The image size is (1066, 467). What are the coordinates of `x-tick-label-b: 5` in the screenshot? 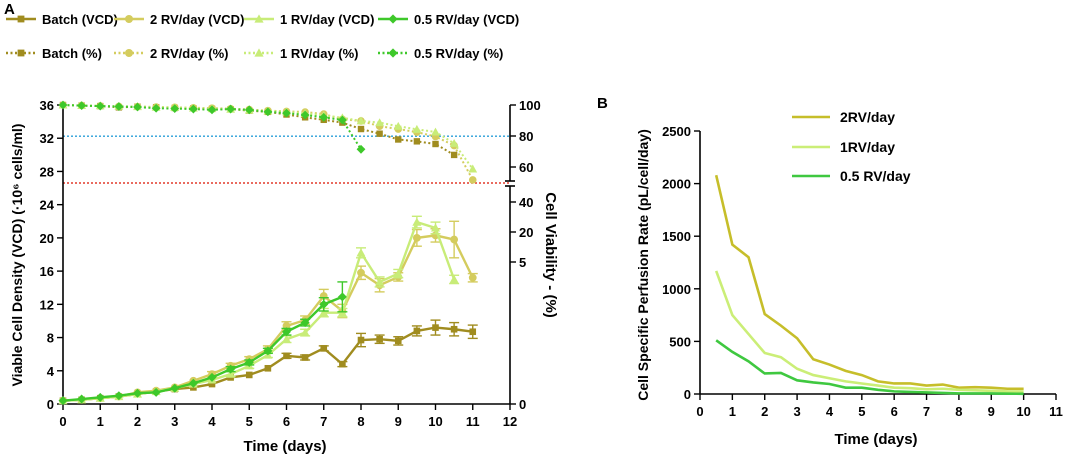 It's located at (861, 411).